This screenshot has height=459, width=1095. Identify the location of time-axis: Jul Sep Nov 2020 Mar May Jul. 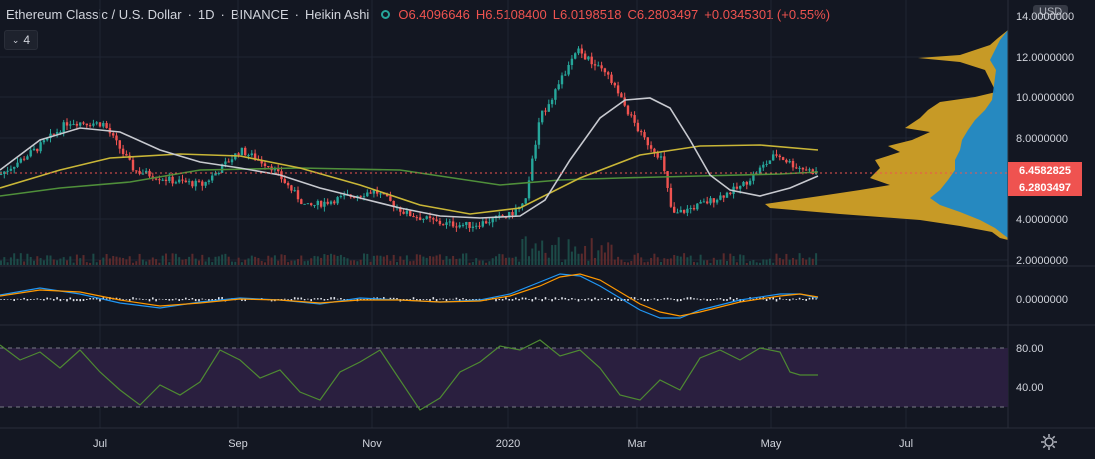
(503, 444).